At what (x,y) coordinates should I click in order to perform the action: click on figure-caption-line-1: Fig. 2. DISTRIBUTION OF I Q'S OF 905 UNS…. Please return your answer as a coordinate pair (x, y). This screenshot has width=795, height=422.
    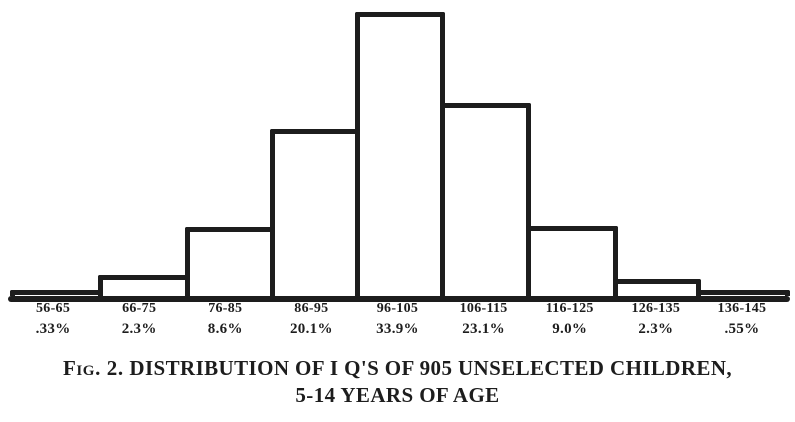
    Looking at the image, I should click on (397, 368).